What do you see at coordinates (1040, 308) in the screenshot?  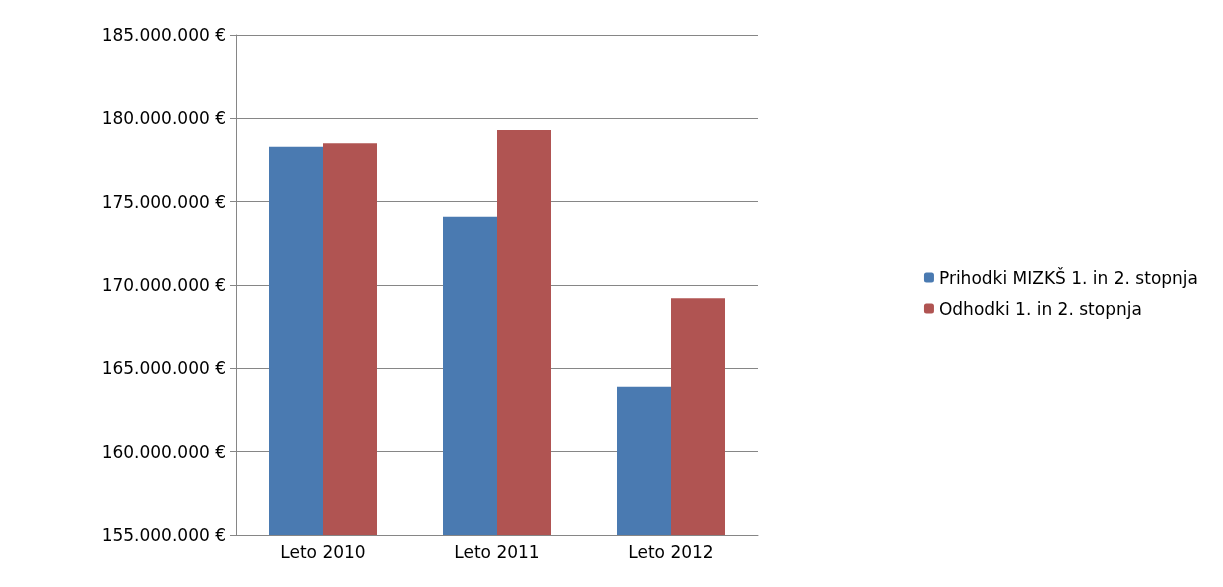 I see `legend-label: Odhodki 1. in 2. stopnja` at bounding box center [1040, 308].